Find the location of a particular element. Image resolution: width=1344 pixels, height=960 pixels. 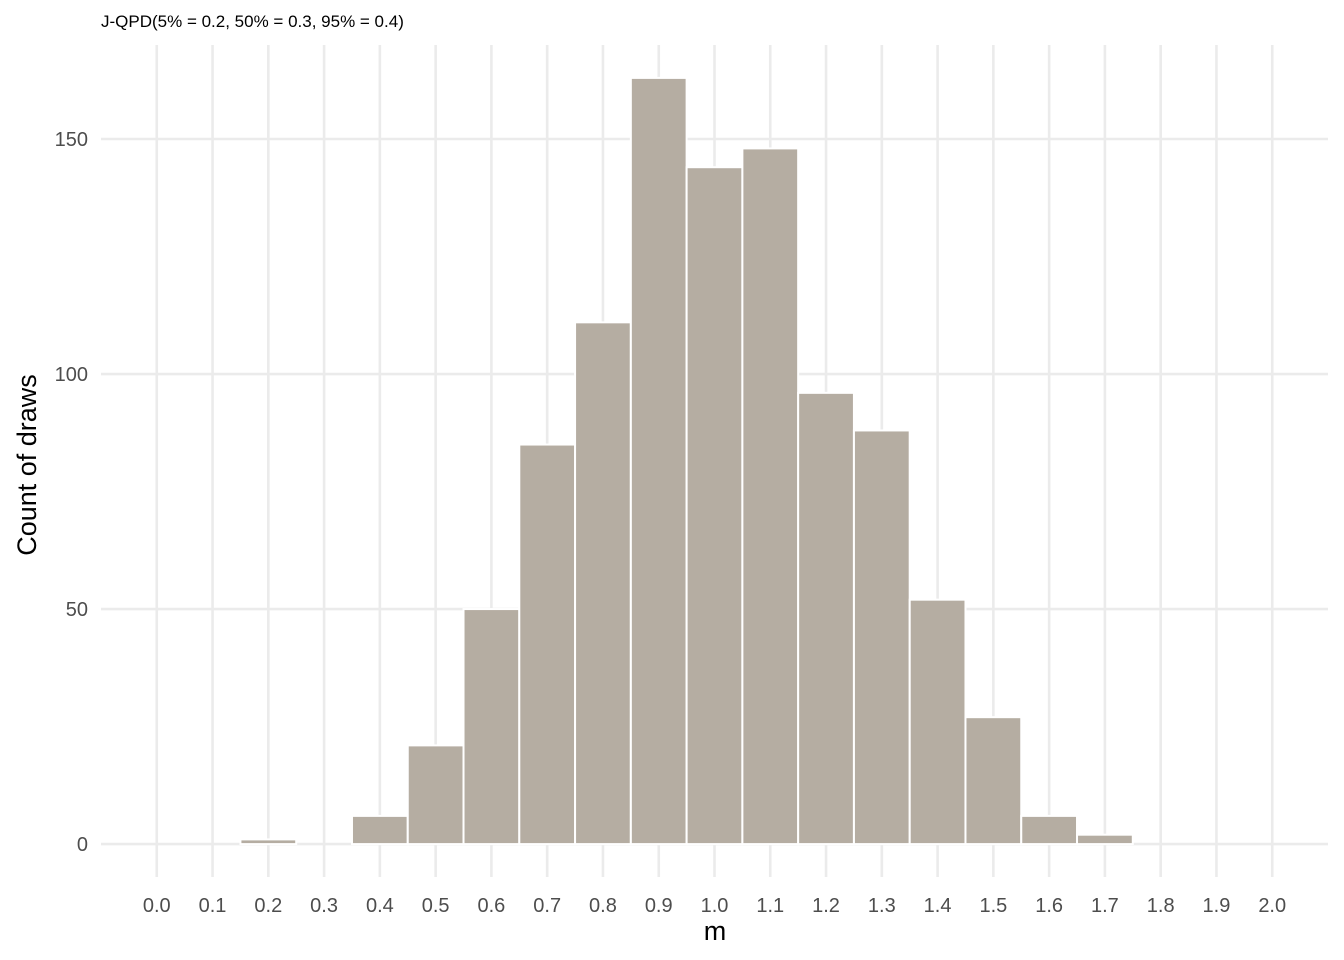

y-tick-label: 100 is located at coordinates (71, 375).